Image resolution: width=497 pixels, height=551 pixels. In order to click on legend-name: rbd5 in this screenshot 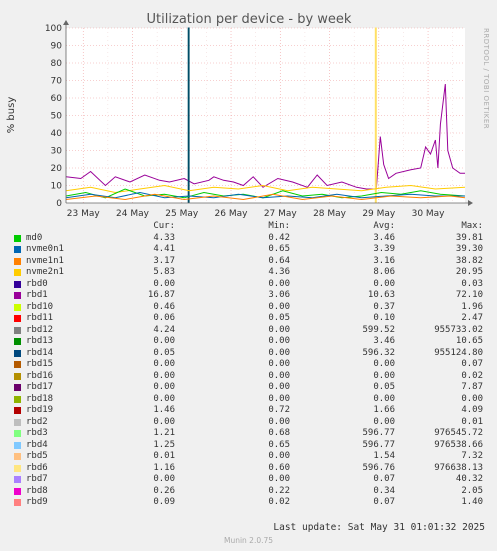, I will do `click(37, 456)`.